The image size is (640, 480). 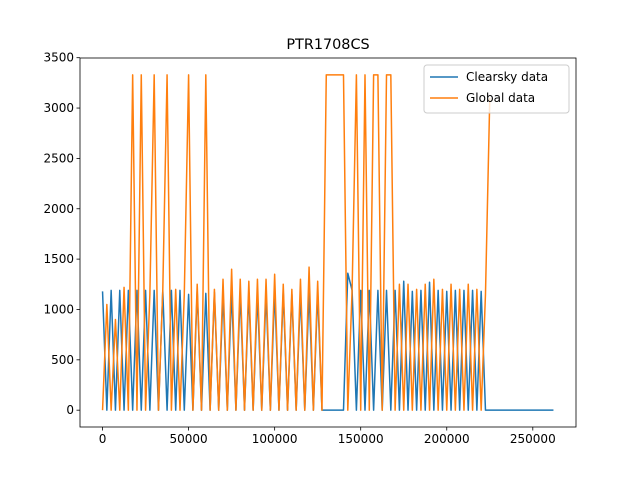 I want to click on legend-label: Clearsky data, so click(x=507, y=77).